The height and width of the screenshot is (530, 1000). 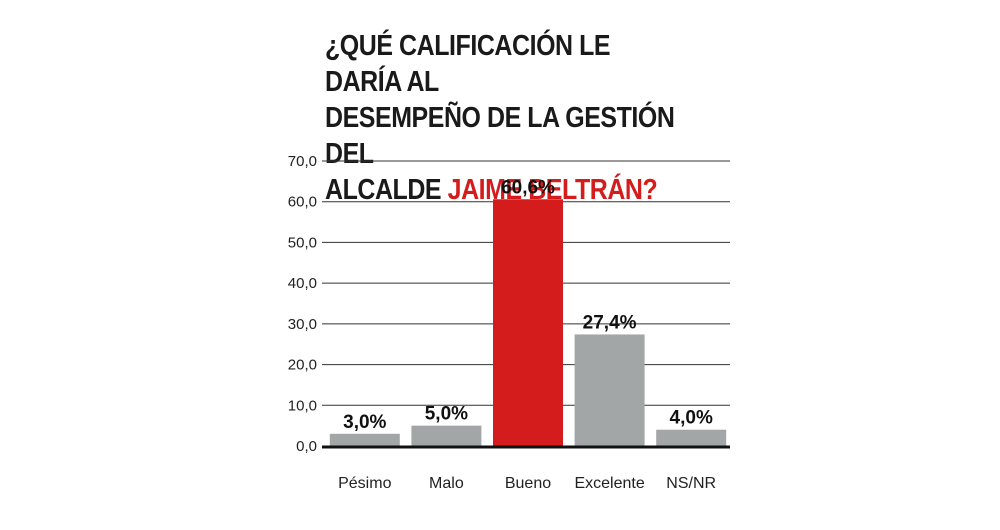 What do you see at coordinates (306, 446) in the screenshot?
I see `y-tick-label: 0,0` at bounding box center [306, 446].